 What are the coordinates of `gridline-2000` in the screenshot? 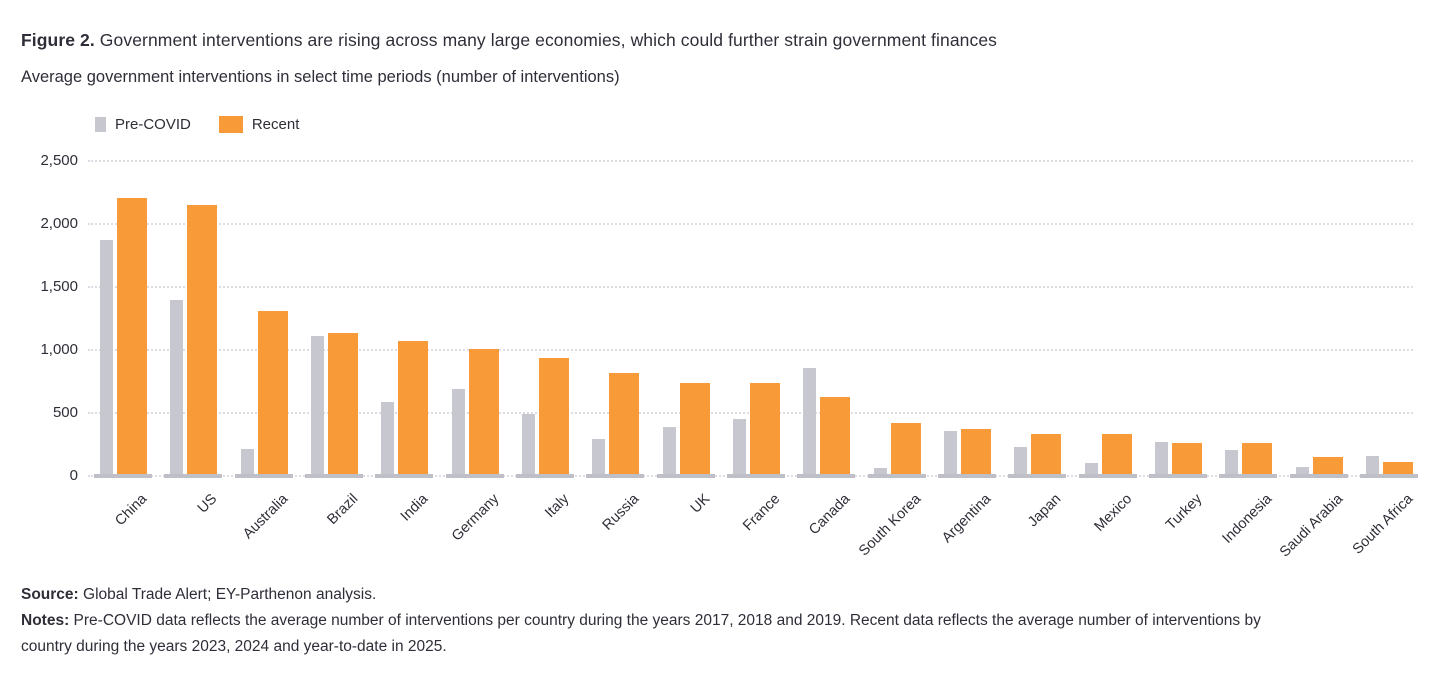 It's located at (750, 224).